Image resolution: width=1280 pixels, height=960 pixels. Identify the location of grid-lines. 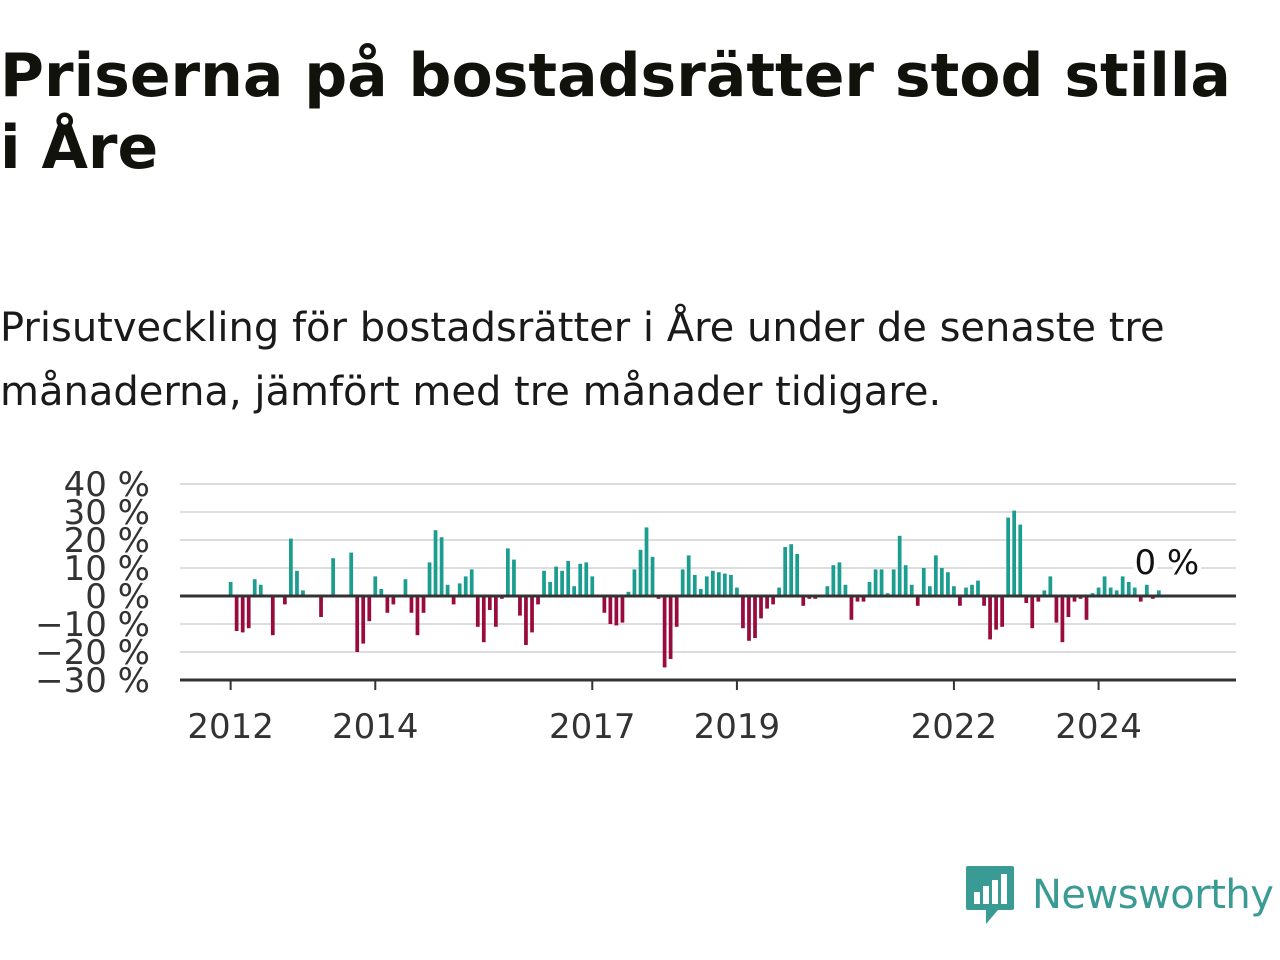
(708, 568).